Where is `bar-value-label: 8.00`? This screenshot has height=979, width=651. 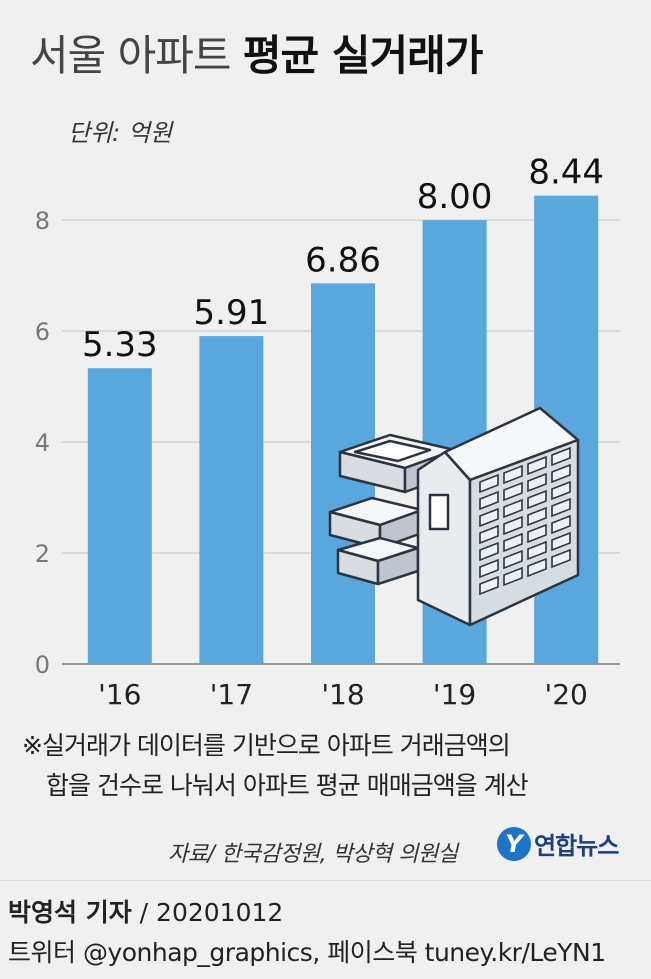
bar-value-label: 8.00 is located at coordinates (455, 197).